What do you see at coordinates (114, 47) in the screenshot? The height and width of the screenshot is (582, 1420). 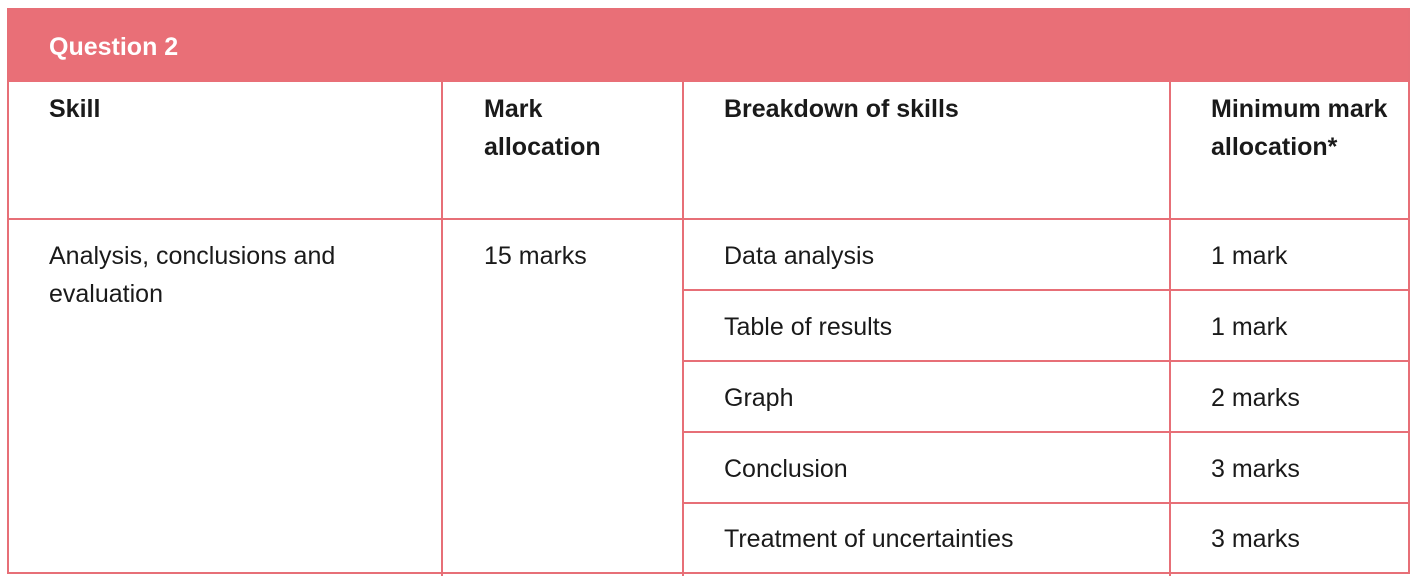 I see `table-title: Question 2` at bounding box center [114, 47].